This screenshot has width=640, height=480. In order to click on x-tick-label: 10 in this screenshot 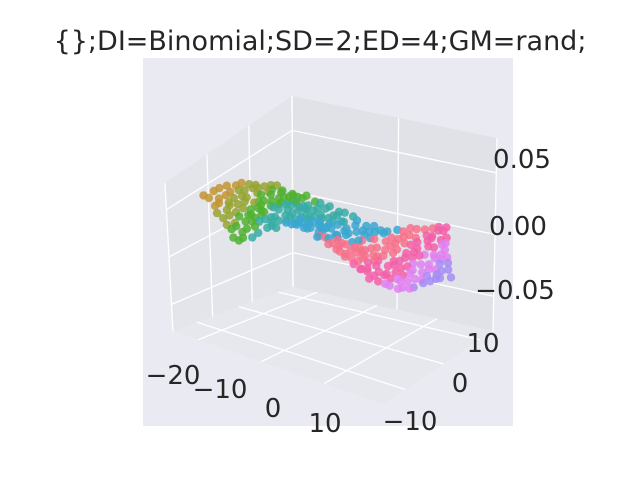, I will do `click(324, 424)`.